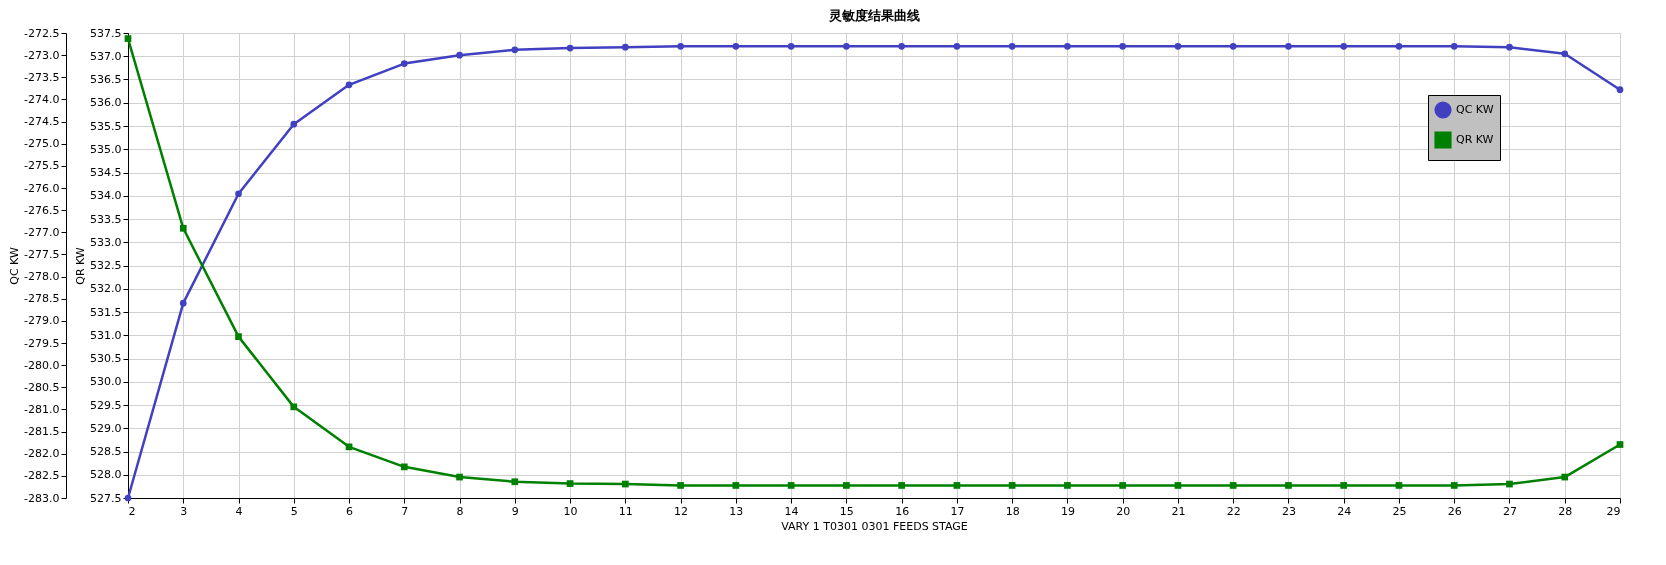 The width and height of the screenshot is (1666, 565). Describe the element at coordinates (1233, 511) in the screenshot. I see `x-tick-label: 22` at that location.